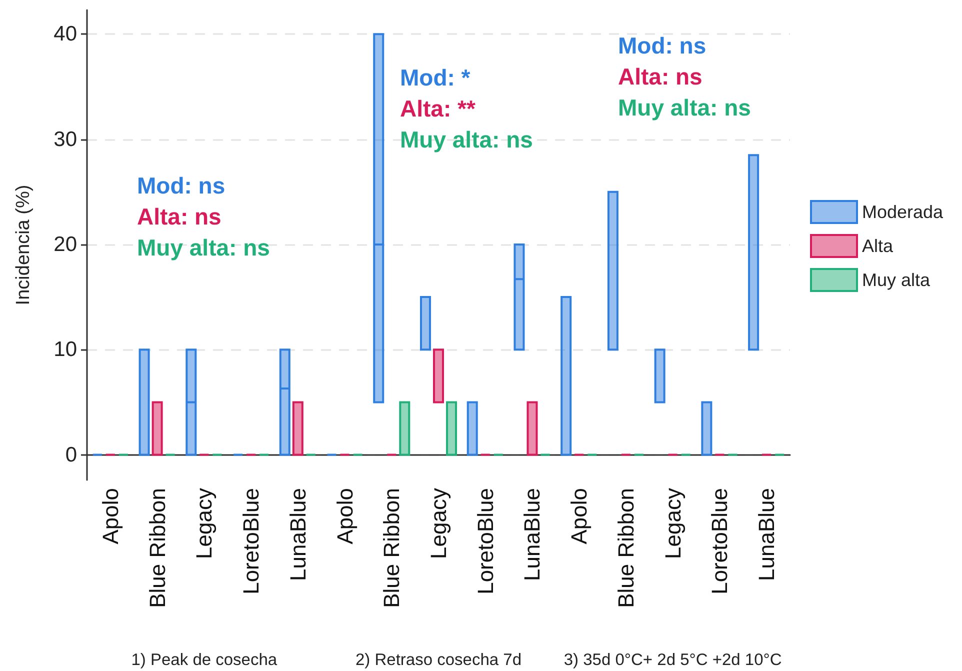 The height and width of the screenshot is (671, 962). I want to click on y-tick-label: 10, so click(65, 350).